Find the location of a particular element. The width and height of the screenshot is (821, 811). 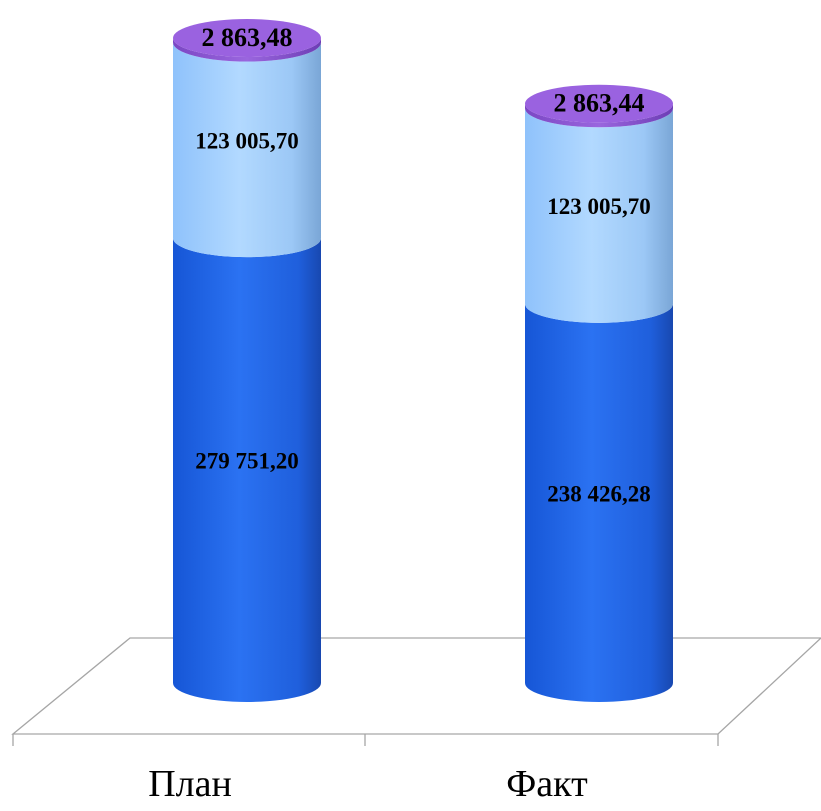

bar-cap-plan is located at coordinates (247, 38).